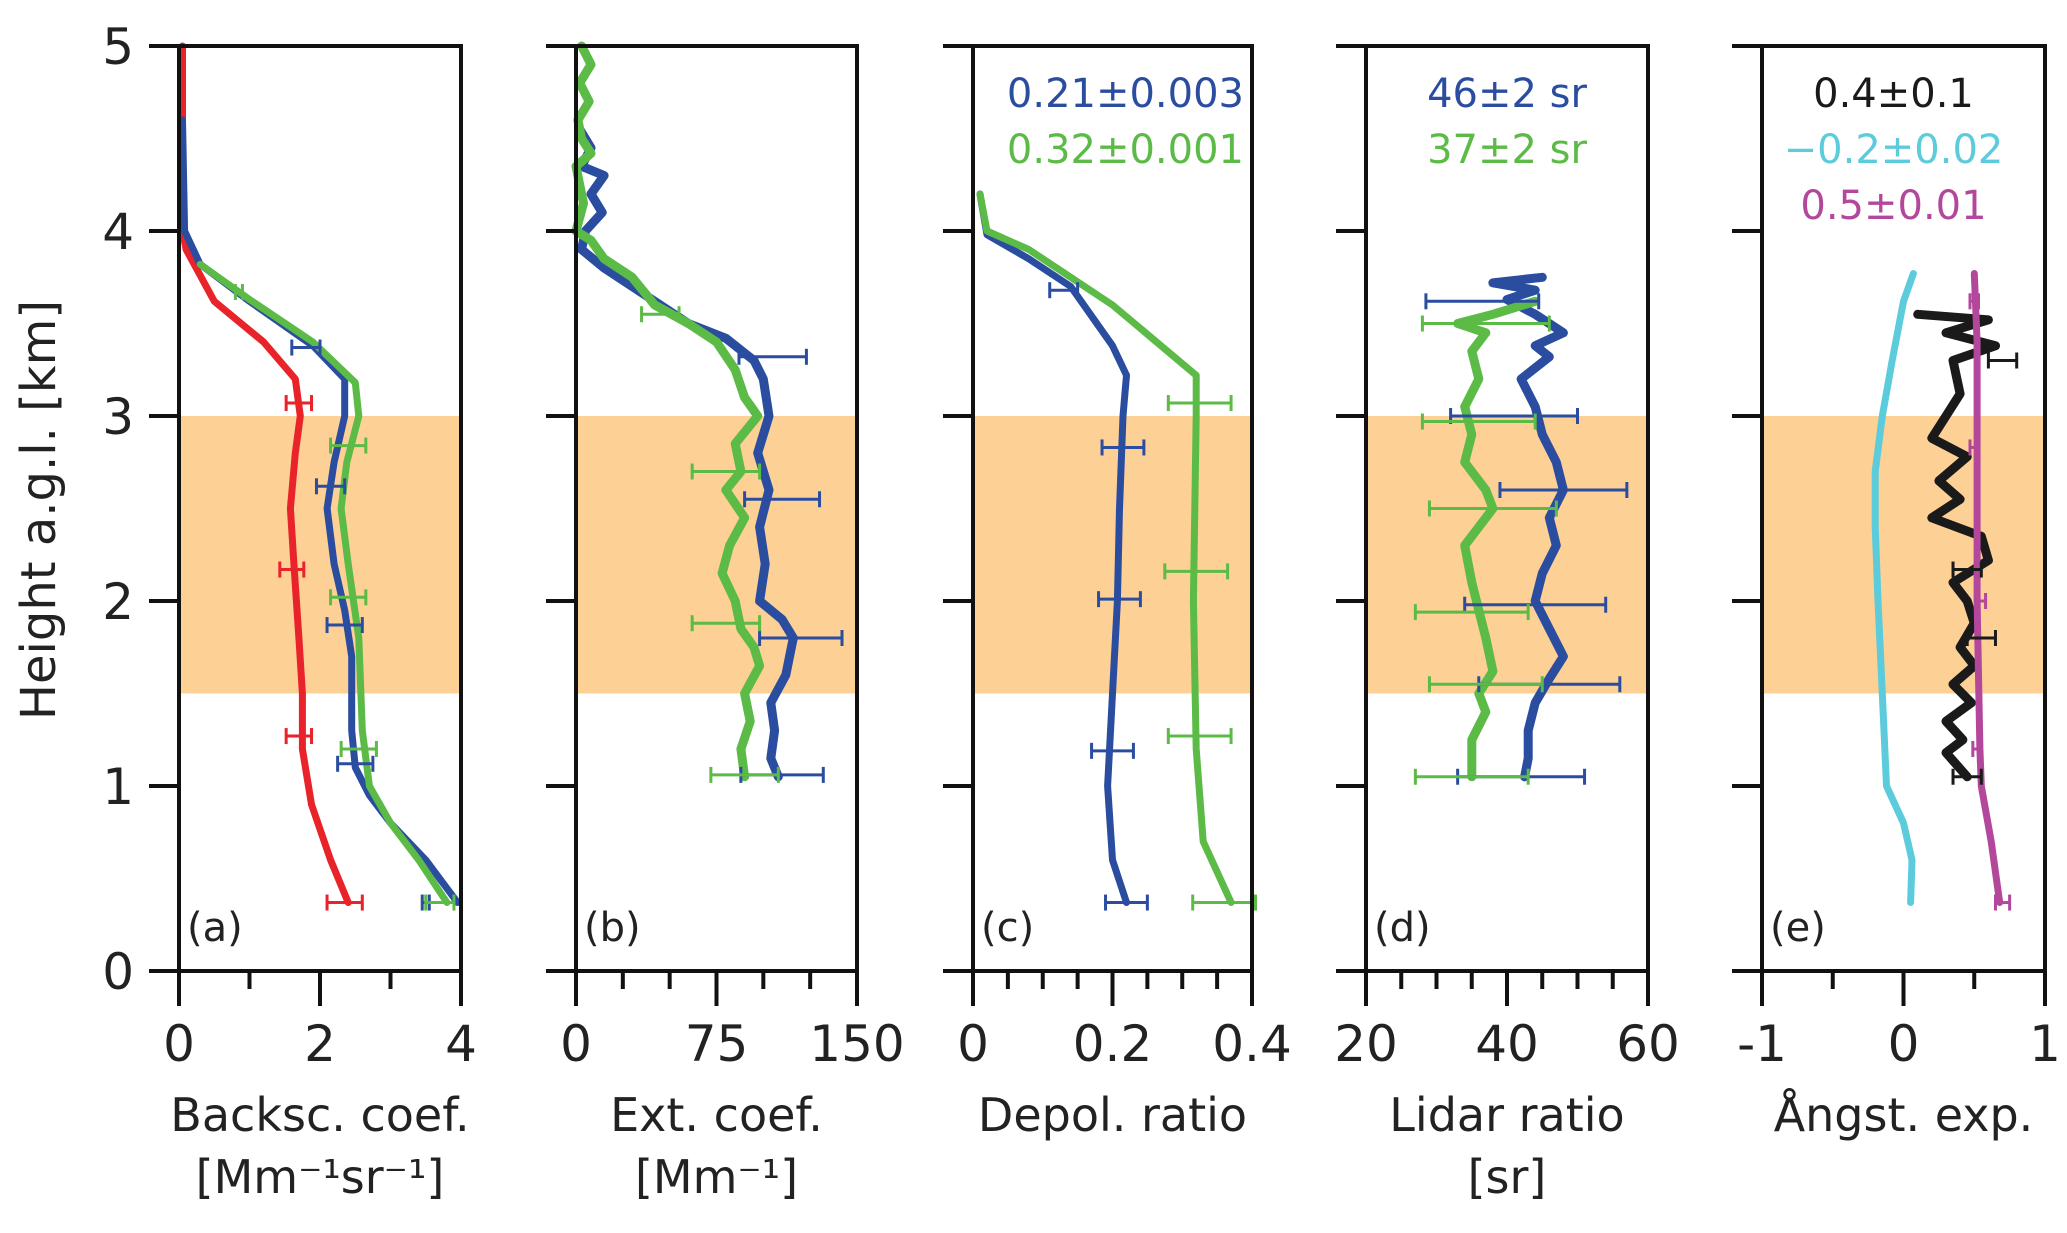 The height and width of the screenshot is (1233, 2067). I want to click on x-tick-label: -1, so click(1762, 1044).